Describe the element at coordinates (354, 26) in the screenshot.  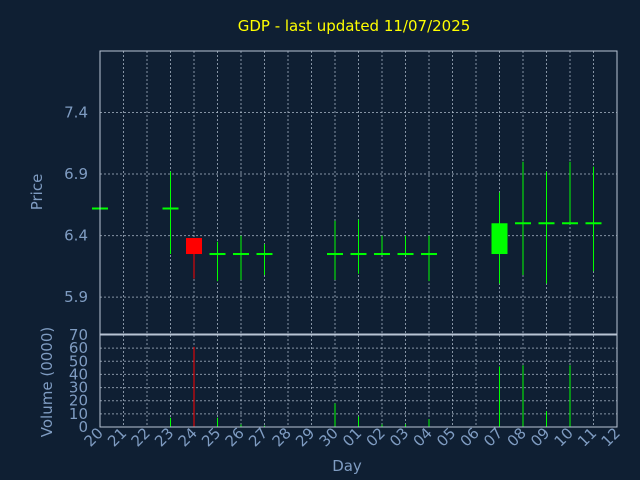
I see `chart-title: GDP - last updated 11/07/2025` at that location.